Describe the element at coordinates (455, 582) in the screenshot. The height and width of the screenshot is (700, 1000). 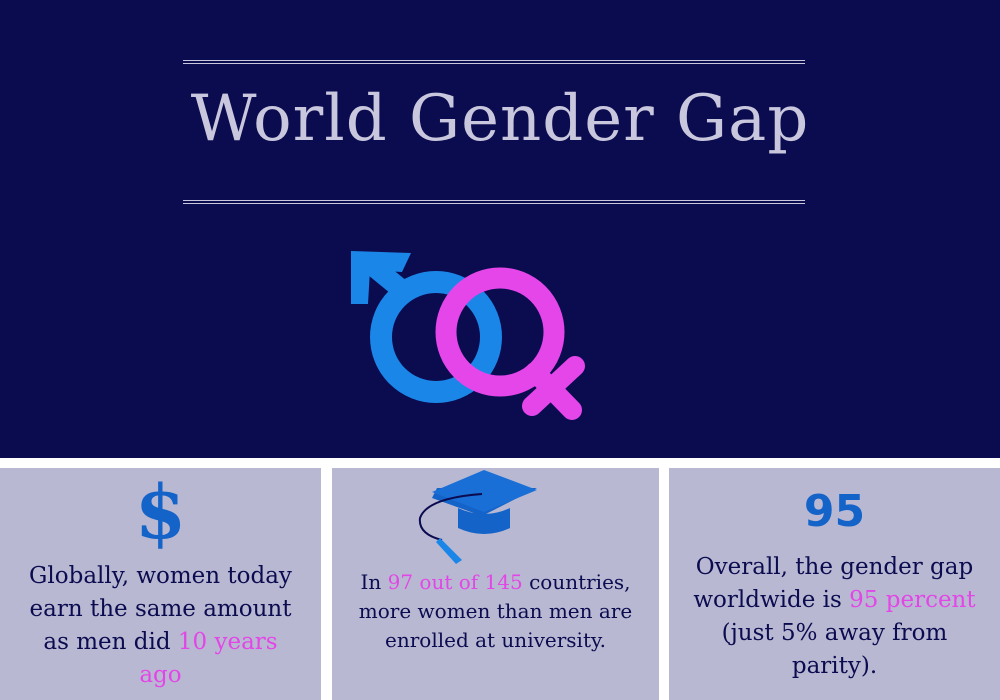
I see `highlight-text: 97 out of 145` at that location.